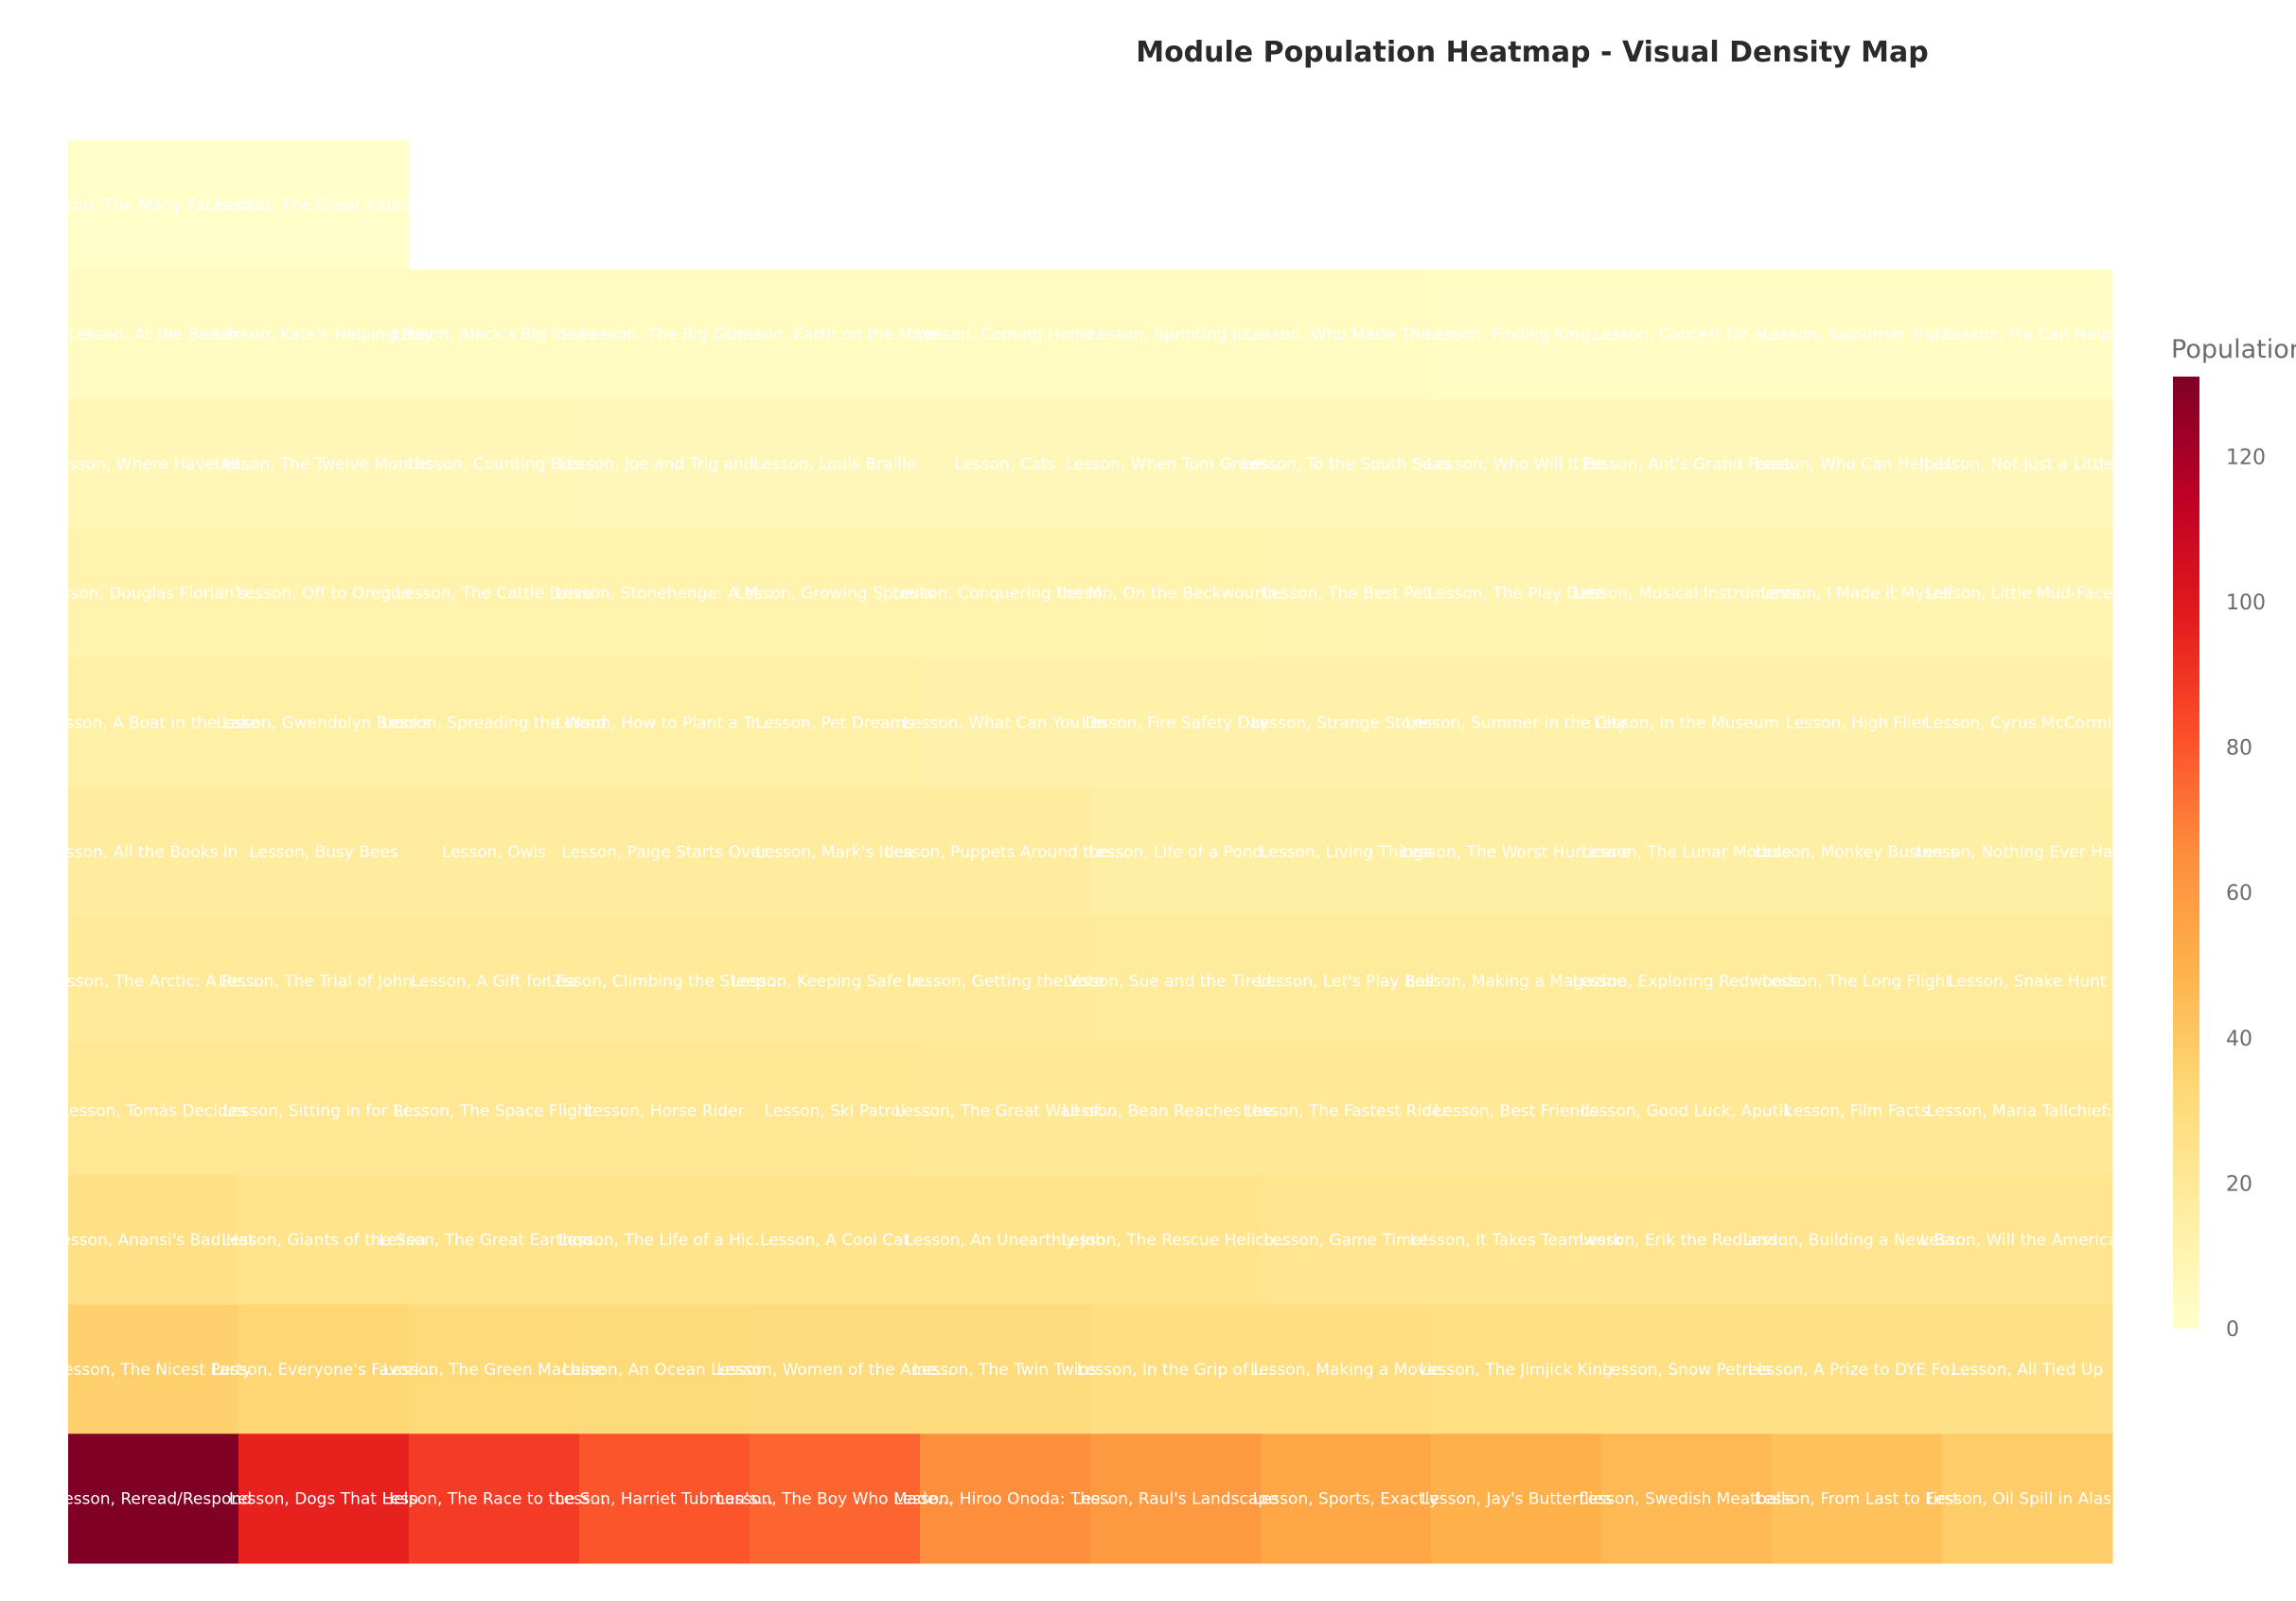  I want to click on heatmap-cell-label: Lesson, The Space Flight, so click(493, 1110).